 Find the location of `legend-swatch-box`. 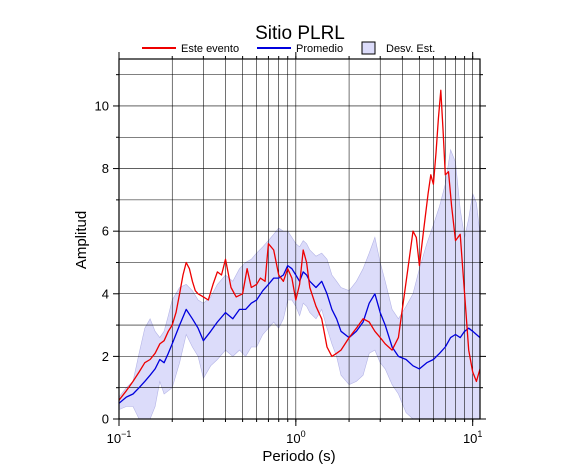

legend-swatch-box is located at coordinates (368, 48).